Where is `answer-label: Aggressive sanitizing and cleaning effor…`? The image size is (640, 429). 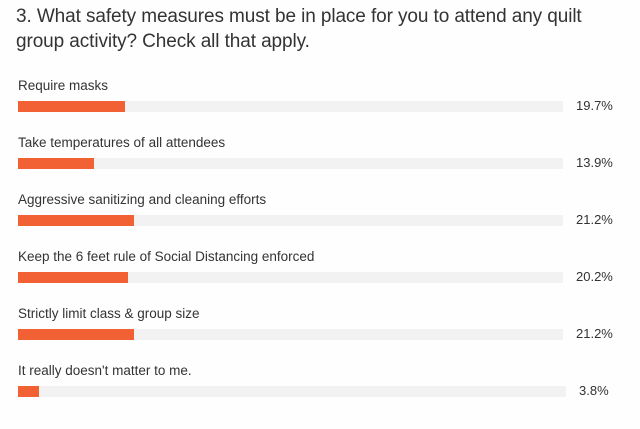 answer-label: Aggressive sanitizing and cleaning effor… is located at coordinates (142, 199).